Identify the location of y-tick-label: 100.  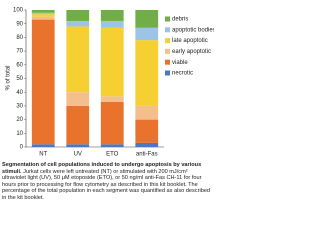
(18, 11).